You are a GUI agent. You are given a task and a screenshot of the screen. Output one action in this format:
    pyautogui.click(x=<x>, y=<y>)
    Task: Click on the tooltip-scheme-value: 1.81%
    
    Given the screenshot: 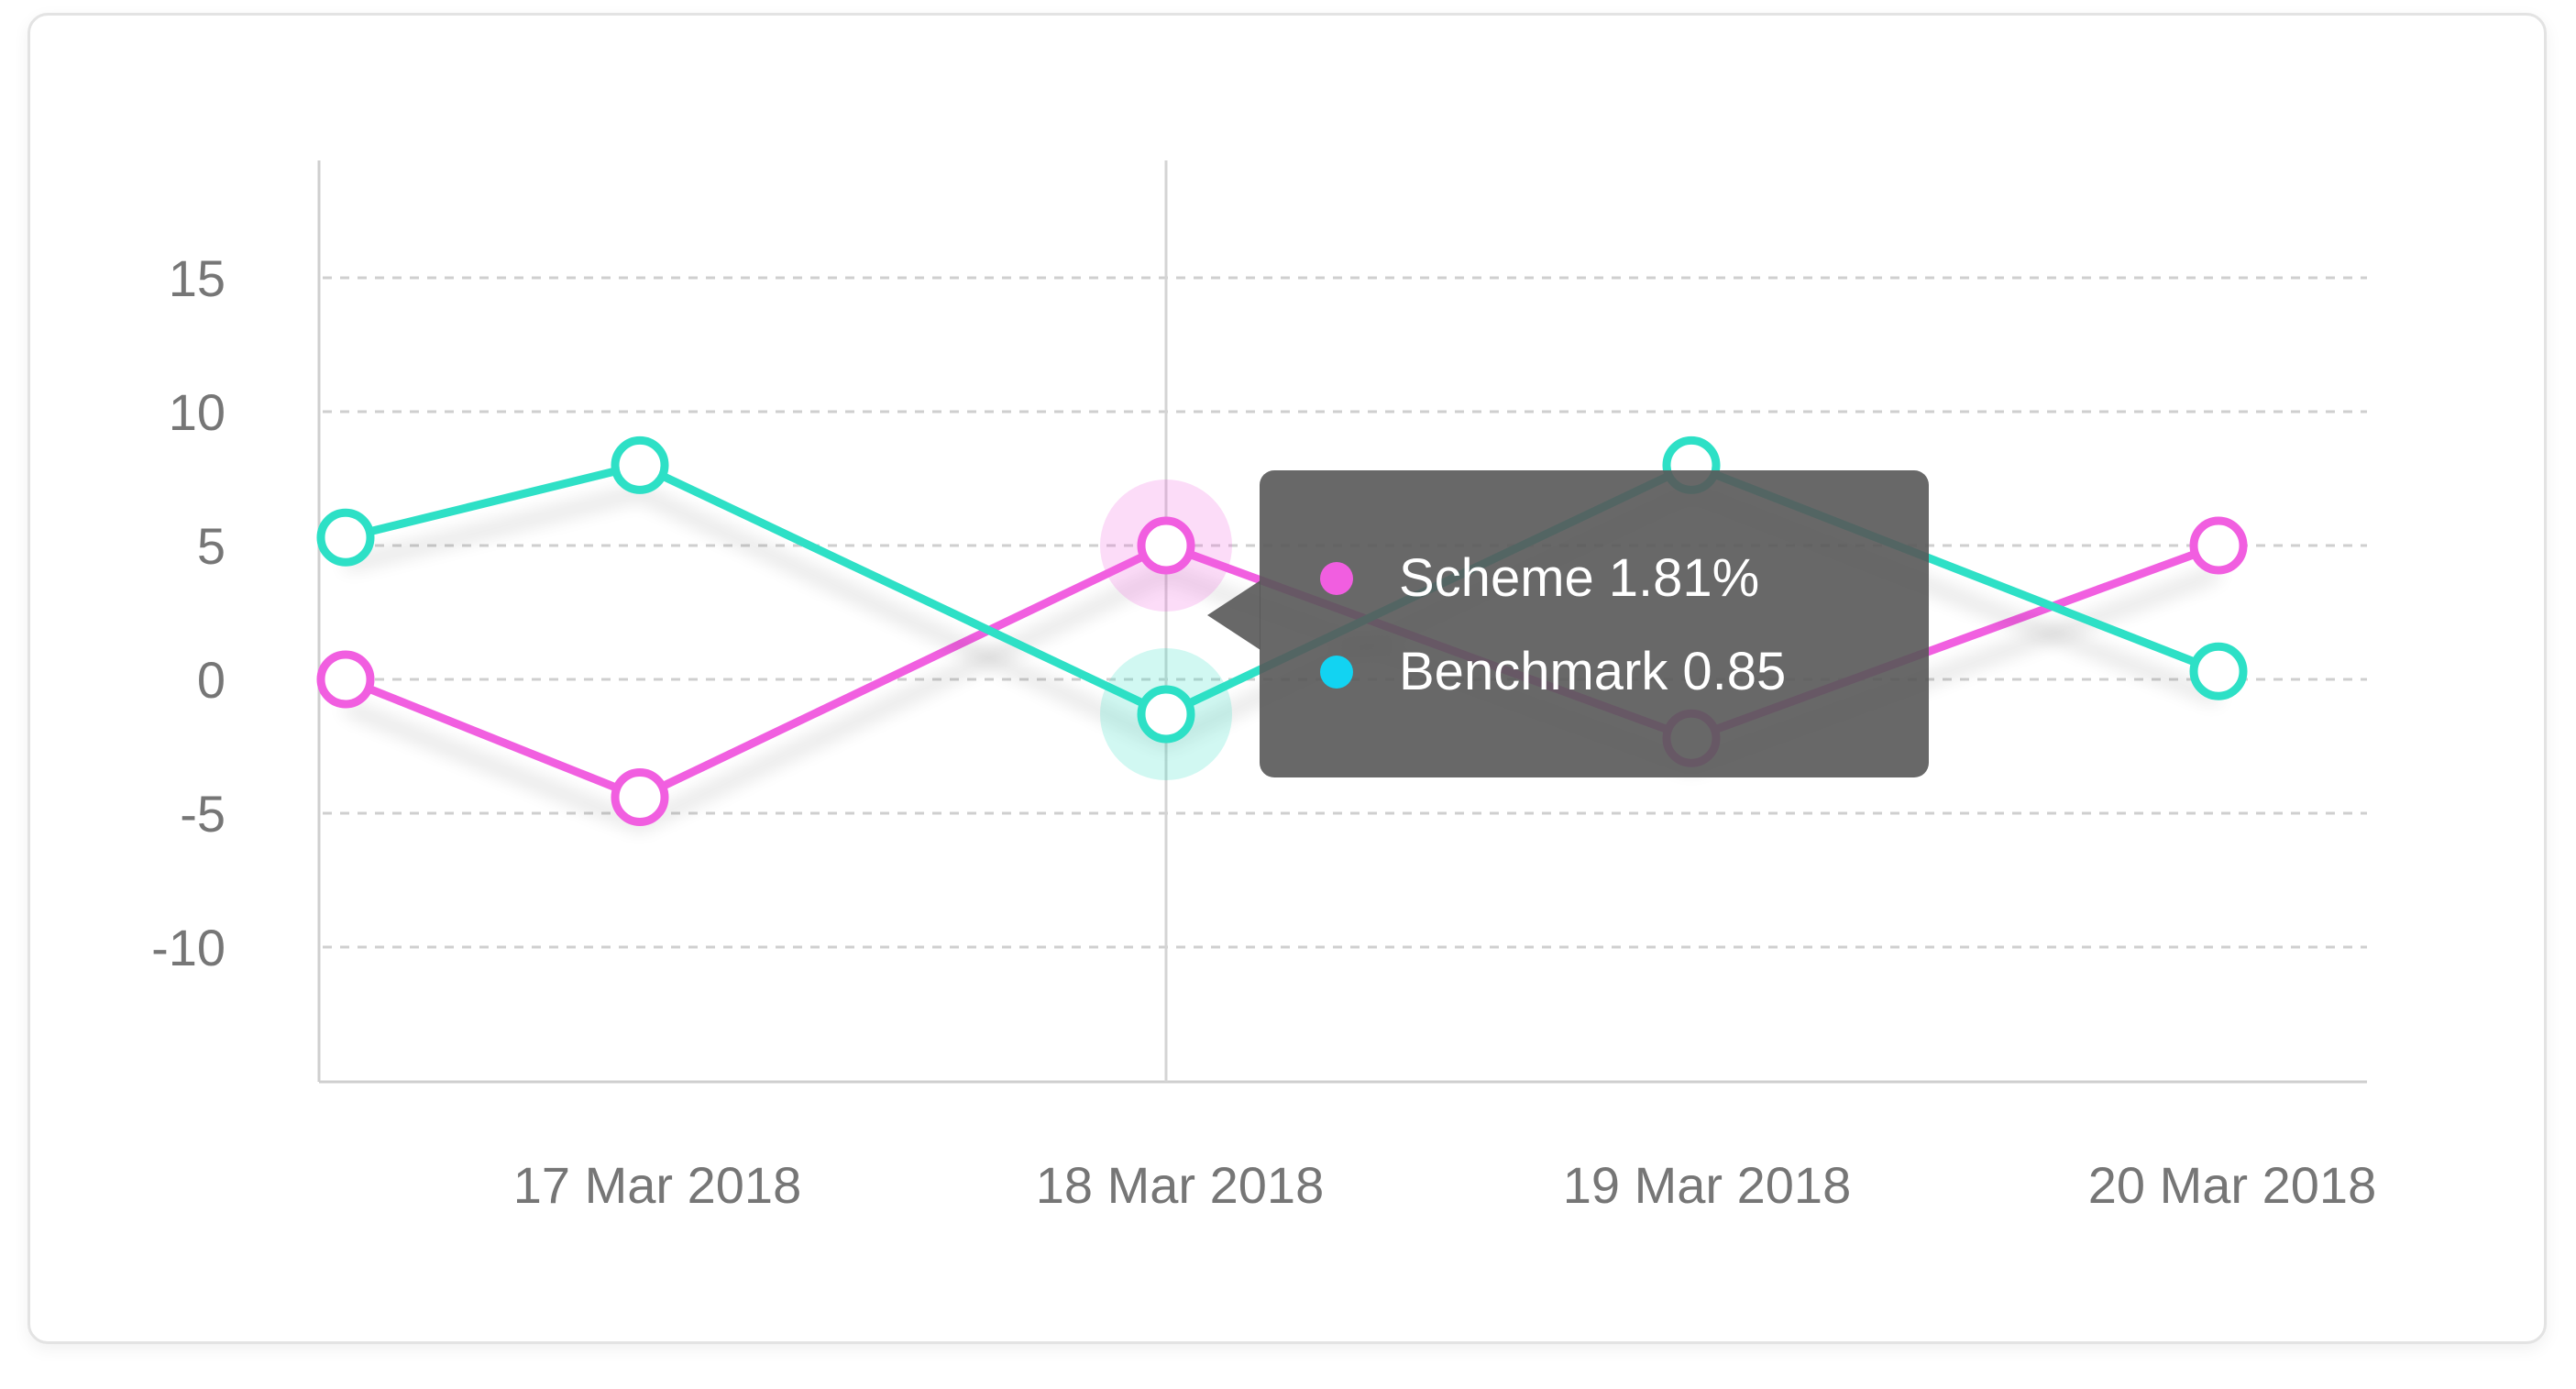 What is the action you would take?
    pyautogui.click(x=1684, y=578)
    